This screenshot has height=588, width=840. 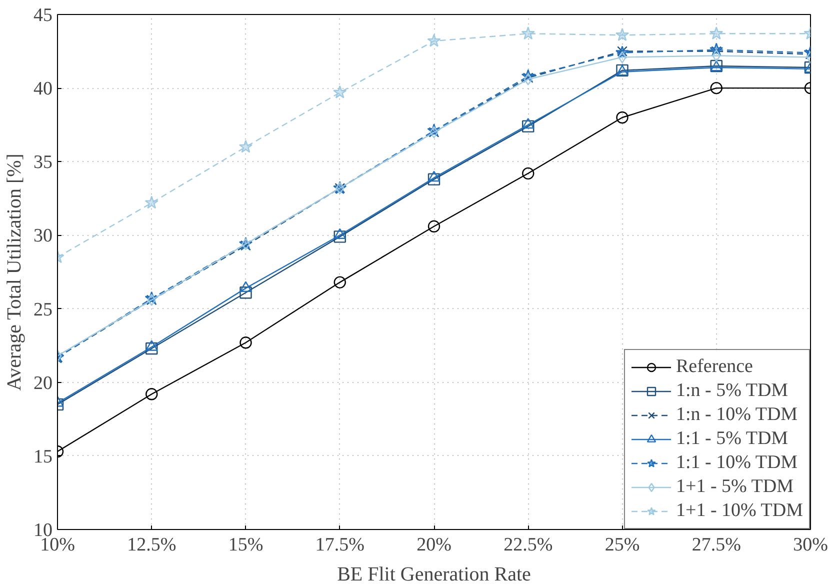 What do you see at coordinates (732, 439) in the screenshot?
I see `legend-label: 1:1 - 5% TDM` at bounding box center [732, 439].